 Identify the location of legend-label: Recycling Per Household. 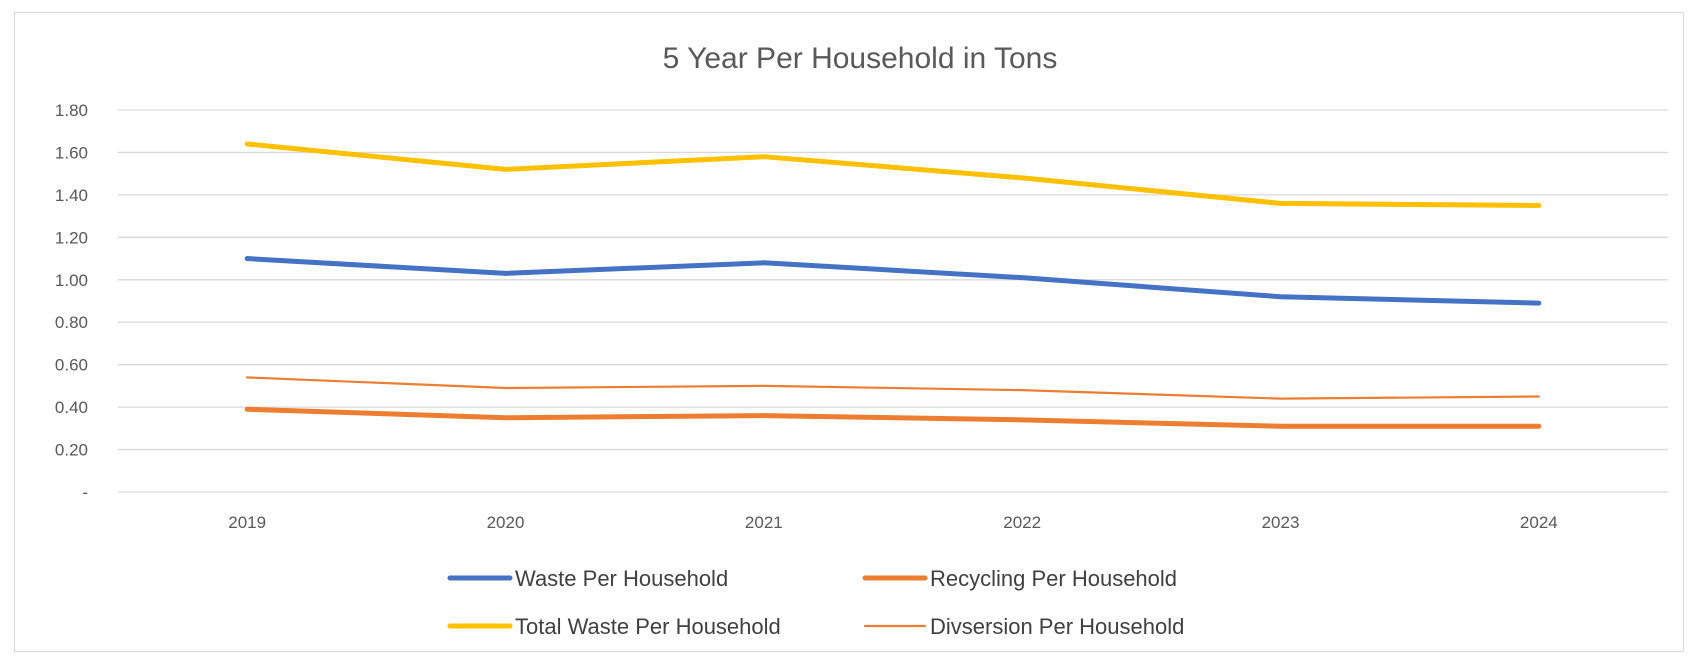
(1053, 578).